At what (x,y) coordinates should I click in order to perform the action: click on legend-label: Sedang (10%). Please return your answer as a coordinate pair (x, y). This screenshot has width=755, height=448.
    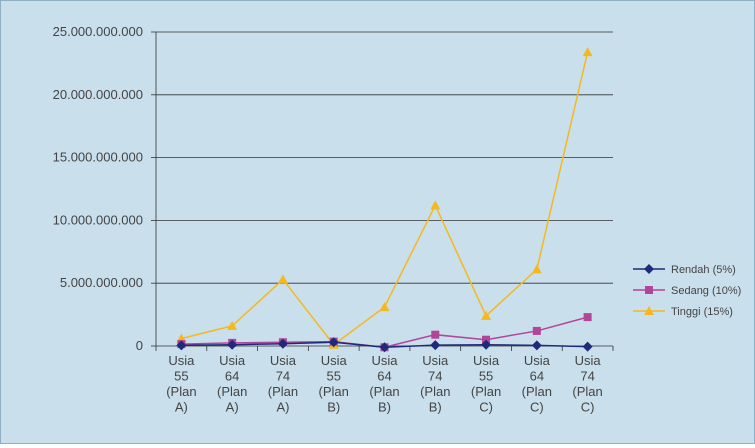
    Looking at the image, I should click on (706, 291).